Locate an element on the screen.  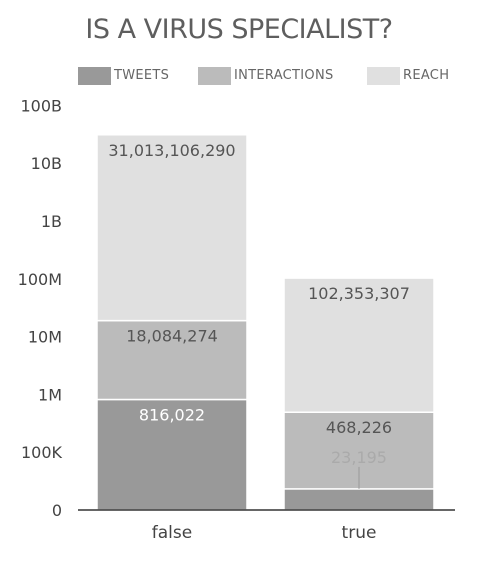
y-tick-label: 100K is located at coordinates (42, 452).